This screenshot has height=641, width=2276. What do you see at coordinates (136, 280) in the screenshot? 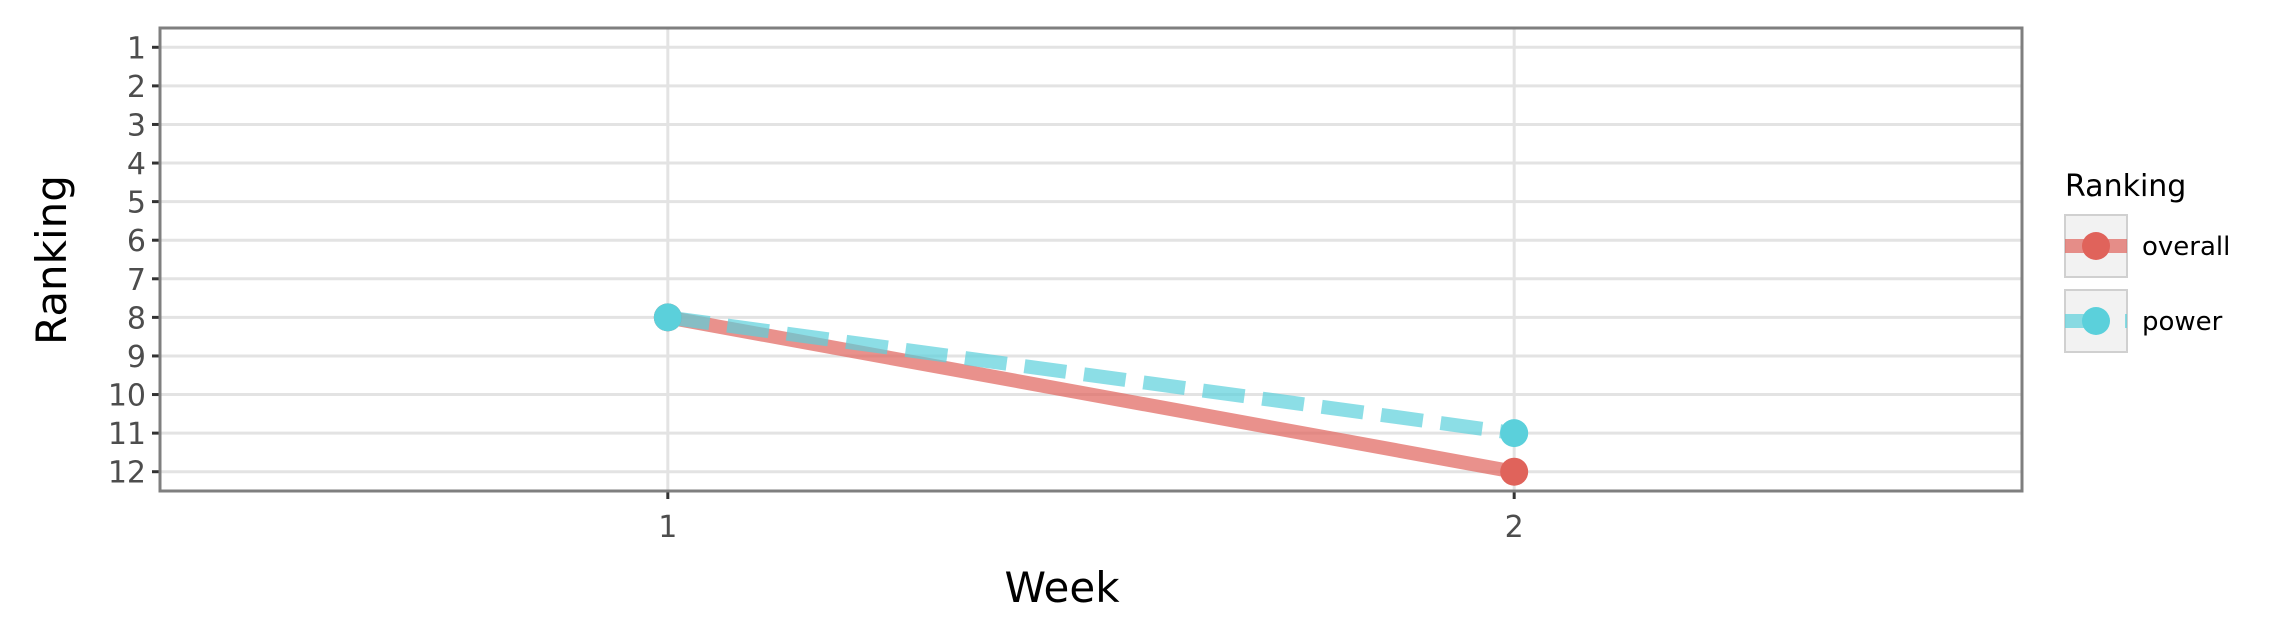
I see `y-tick-label: 7` at bounding box center [136, 280].